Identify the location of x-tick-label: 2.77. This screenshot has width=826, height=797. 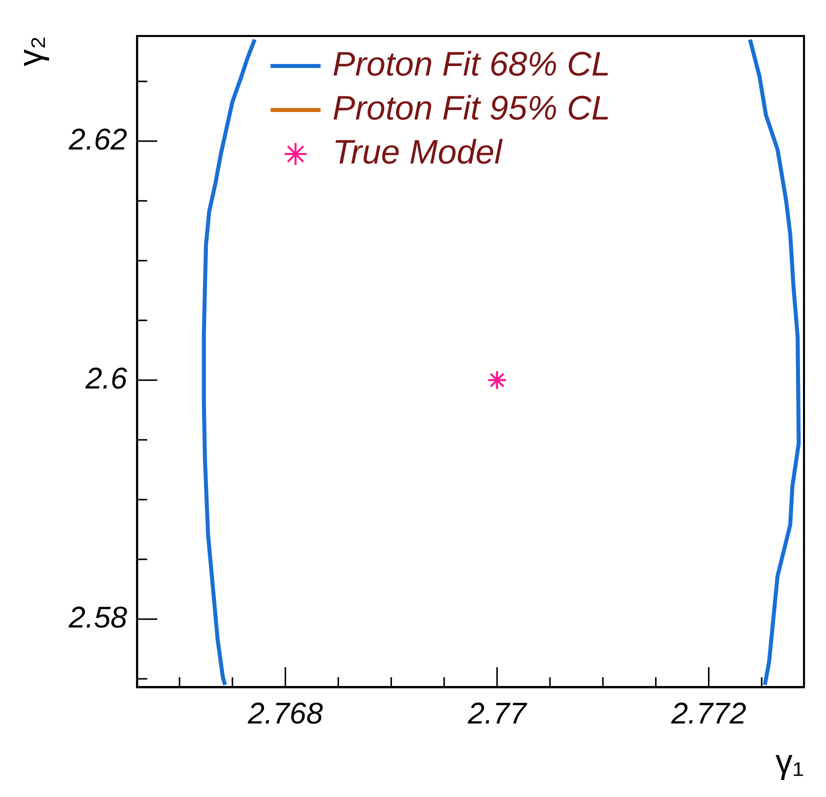
(497, 714).